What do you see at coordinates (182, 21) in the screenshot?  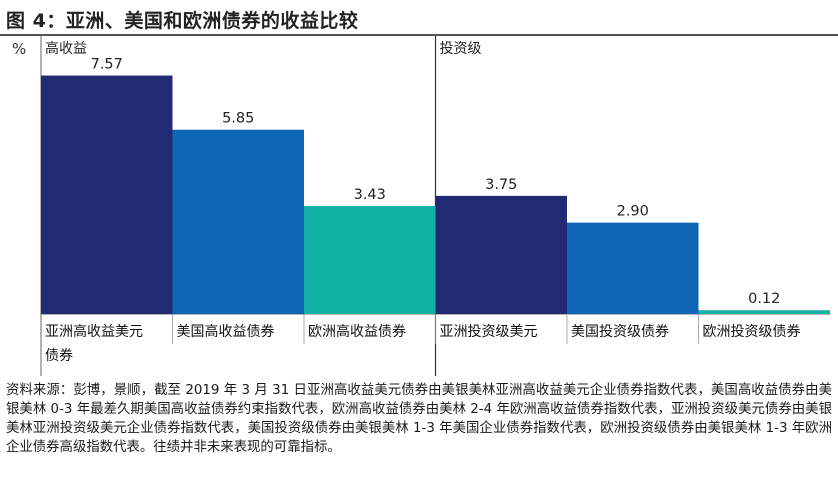 I see `chart-title: 图 4：亚洲、美国和欧洲债券的收益比较` at bounding box center [182, 21].